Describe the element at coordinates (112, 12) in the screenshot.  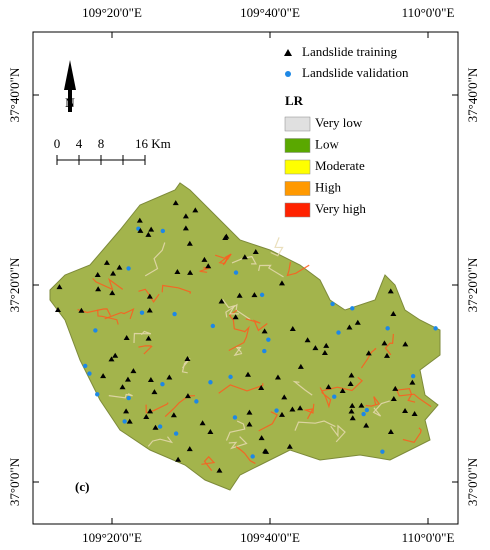
I see `top-label: 109°20'0"E` at that location.